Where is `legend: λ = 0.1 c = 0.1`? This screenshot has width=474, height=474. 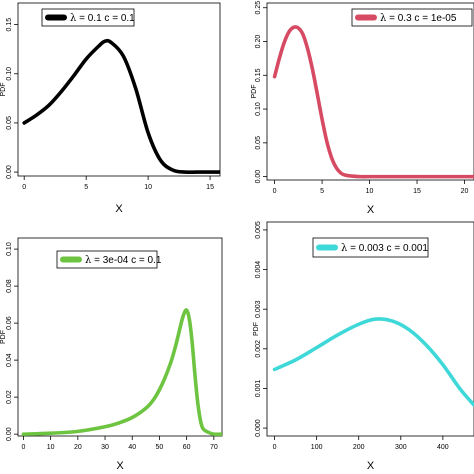 legend: λ = 0.1 c = 0.1 is located at coordinates (88, 17).